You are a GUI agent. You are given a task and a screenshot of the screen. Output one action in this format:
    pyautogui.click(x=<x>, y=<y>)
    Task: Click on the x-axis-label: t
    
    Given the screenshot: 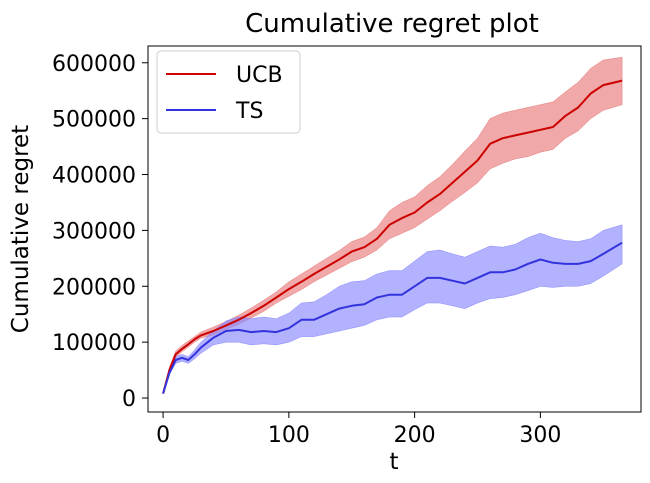 What is the action you would take?
    pyautogui.click(x=393, y=462)
    